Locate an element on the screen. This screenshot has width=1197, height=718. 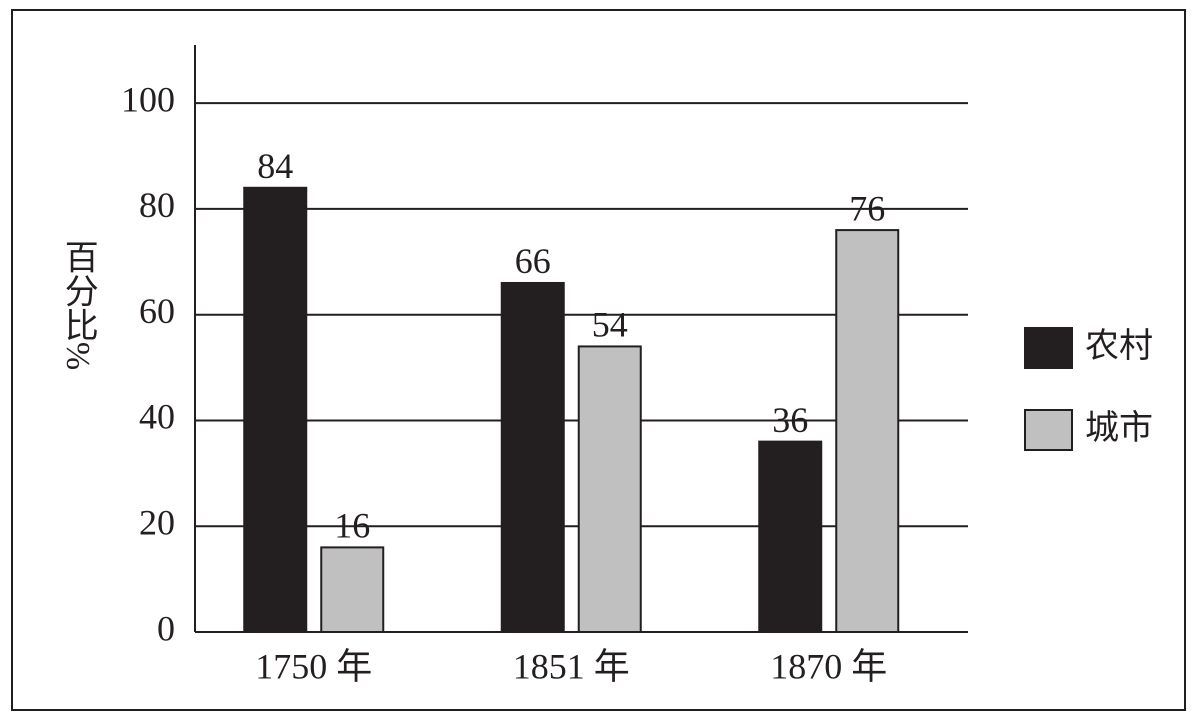
legend-label: 农村 is located at coordinates (1119, 346).